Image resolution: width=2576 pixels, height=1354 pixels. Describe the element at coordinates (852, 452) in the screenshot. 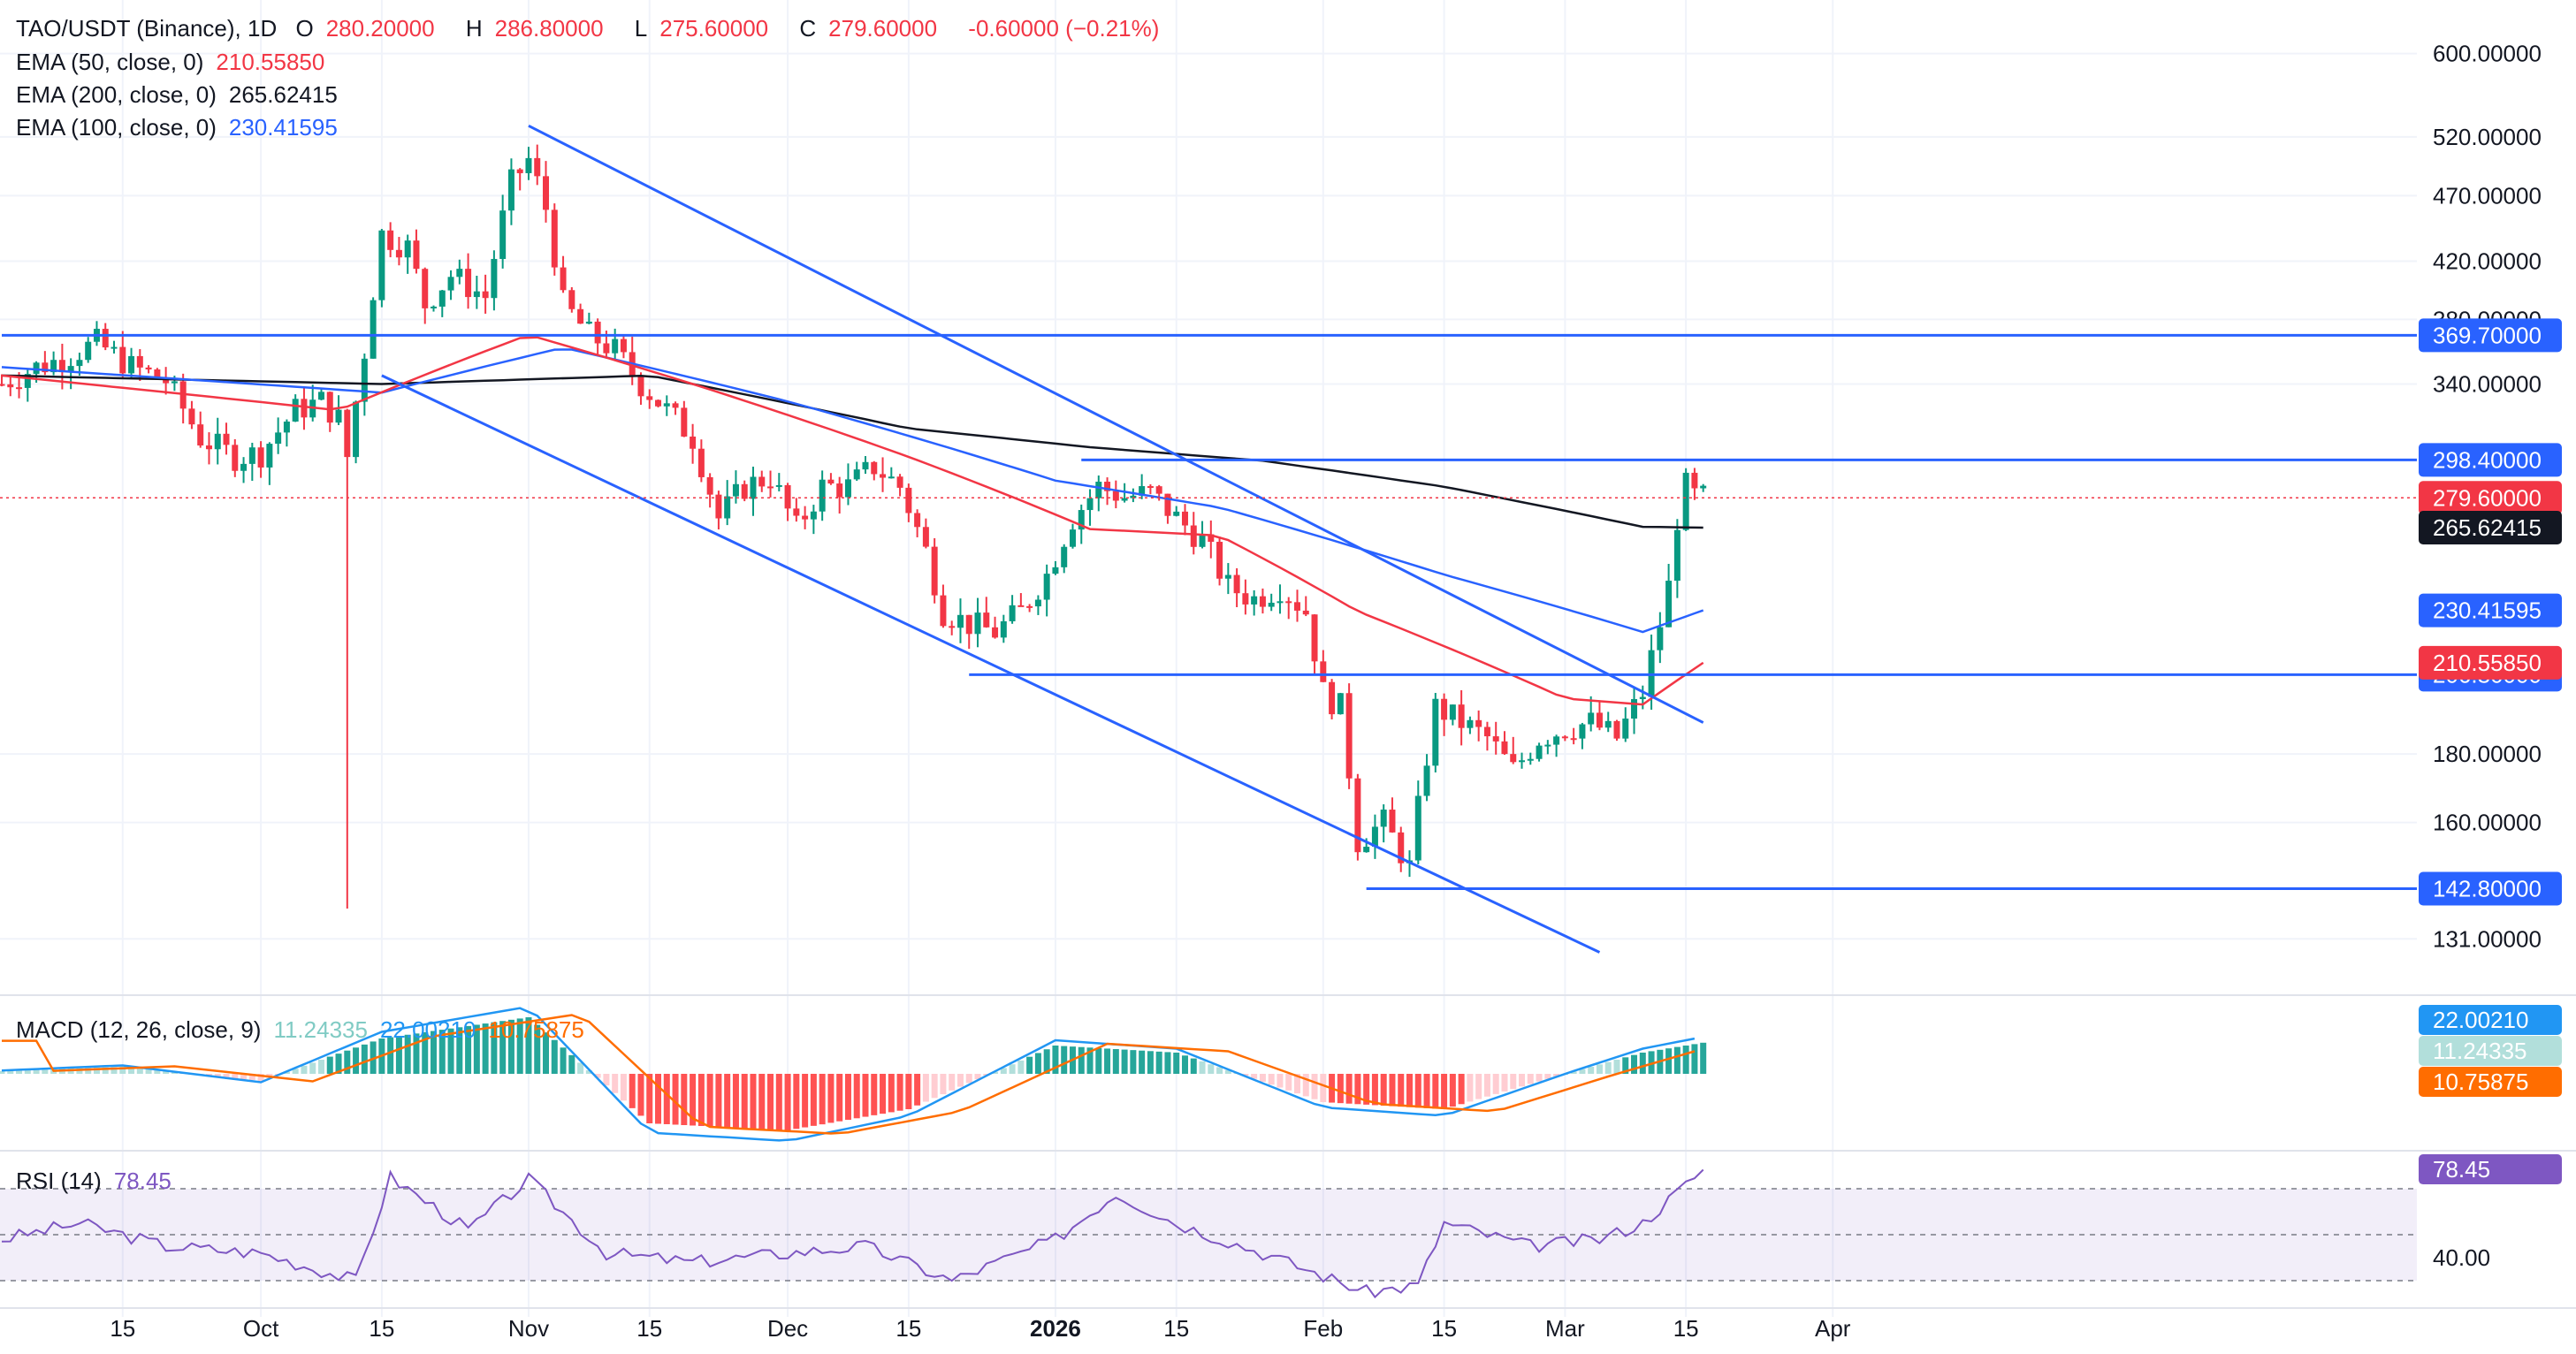

I see `ema200-line` at that location.